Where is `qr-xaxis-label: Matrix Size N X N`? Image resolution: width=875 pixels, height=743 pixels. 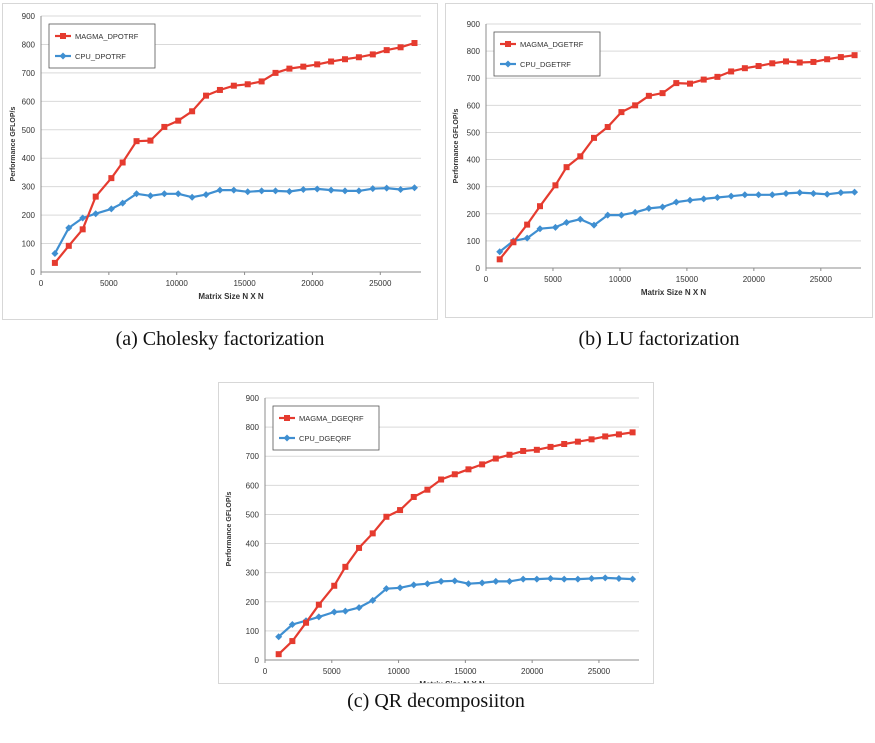
qr-xaxis-label: Matrix Size N X N is located at coordinates (452, 681).